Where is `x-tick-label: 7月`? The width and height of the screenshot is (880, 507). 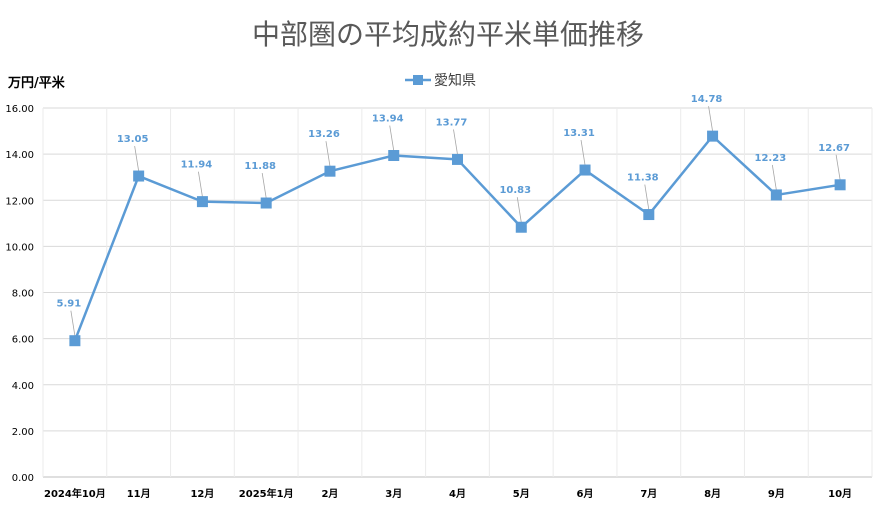 x-tick-label: 7月 is located at coordinates (648, 494).